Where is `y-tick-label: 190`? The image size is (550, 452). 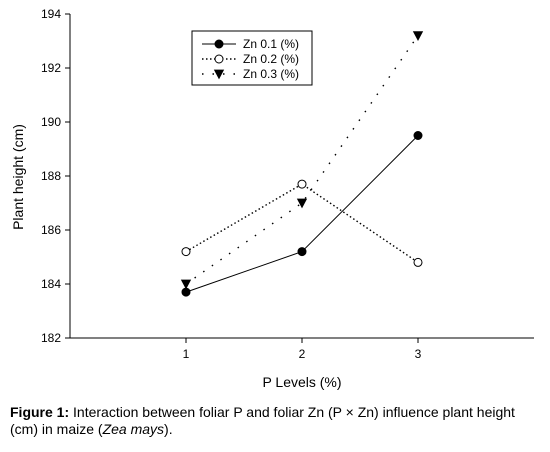 y-tick-label: 190 is located at coordinates (51, 122).